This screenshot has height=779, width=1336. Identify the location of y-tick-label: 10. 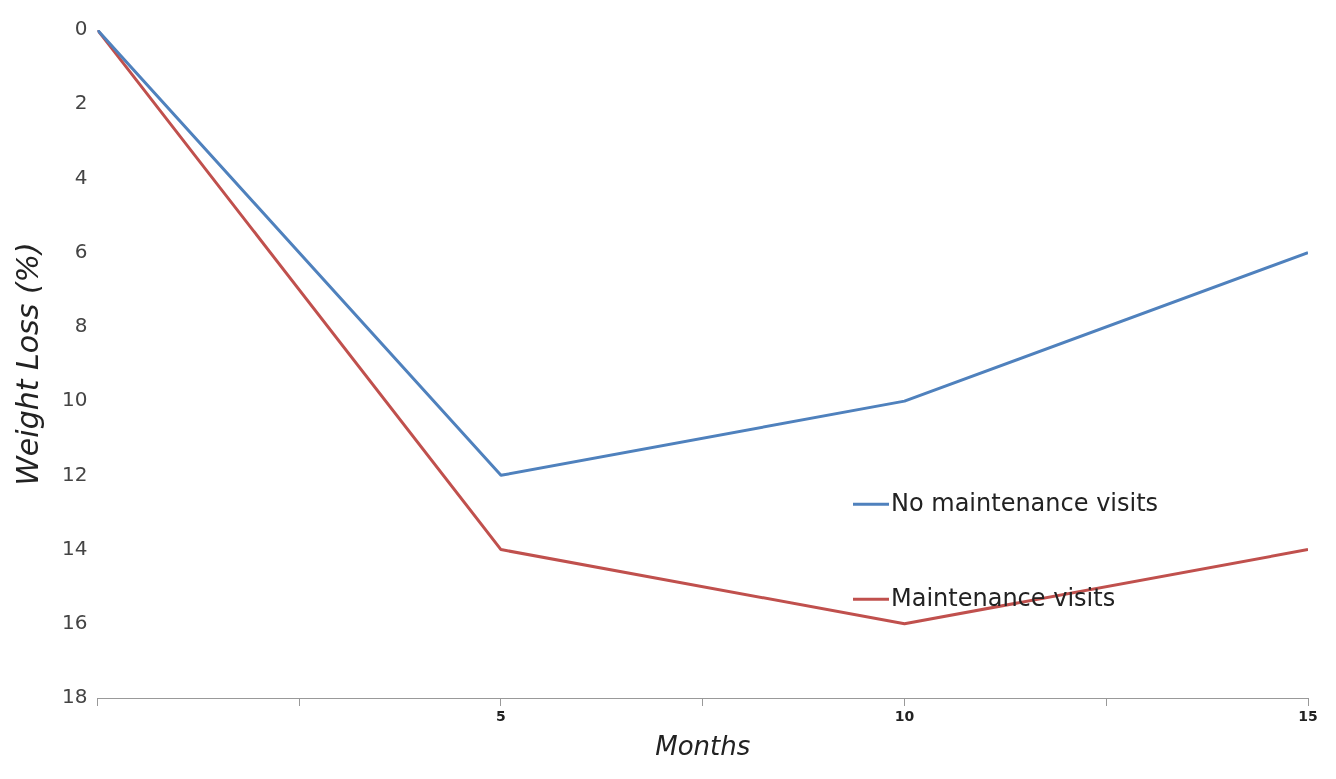
(75, 399).